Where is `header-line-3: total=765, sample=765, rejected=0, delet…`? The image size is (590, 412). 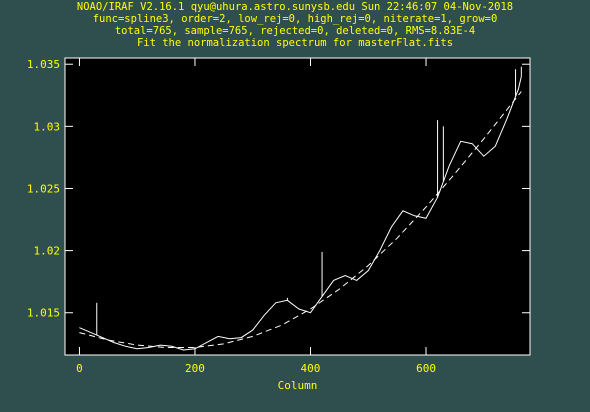 header-line-3: total=765, sample=765, rejected=0, delet… is located at coordinates (295, 31).